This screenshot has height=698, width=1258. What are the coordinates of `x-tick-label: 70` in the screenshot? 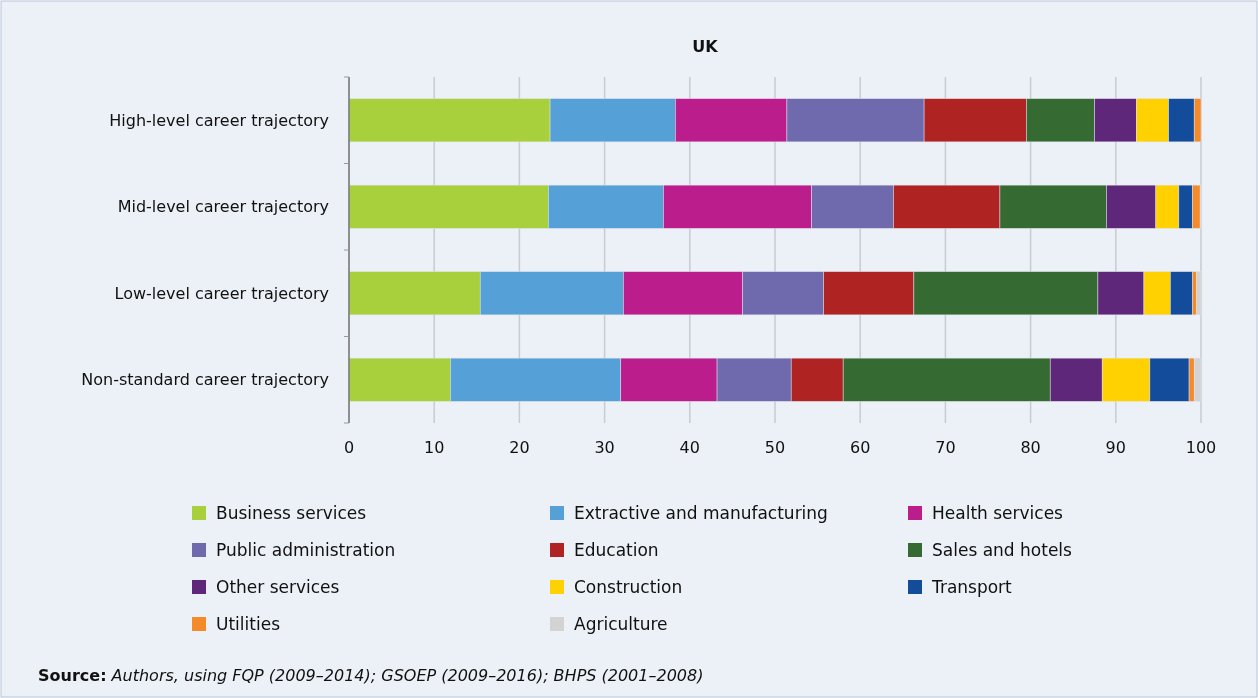 It's located at (945, 447).